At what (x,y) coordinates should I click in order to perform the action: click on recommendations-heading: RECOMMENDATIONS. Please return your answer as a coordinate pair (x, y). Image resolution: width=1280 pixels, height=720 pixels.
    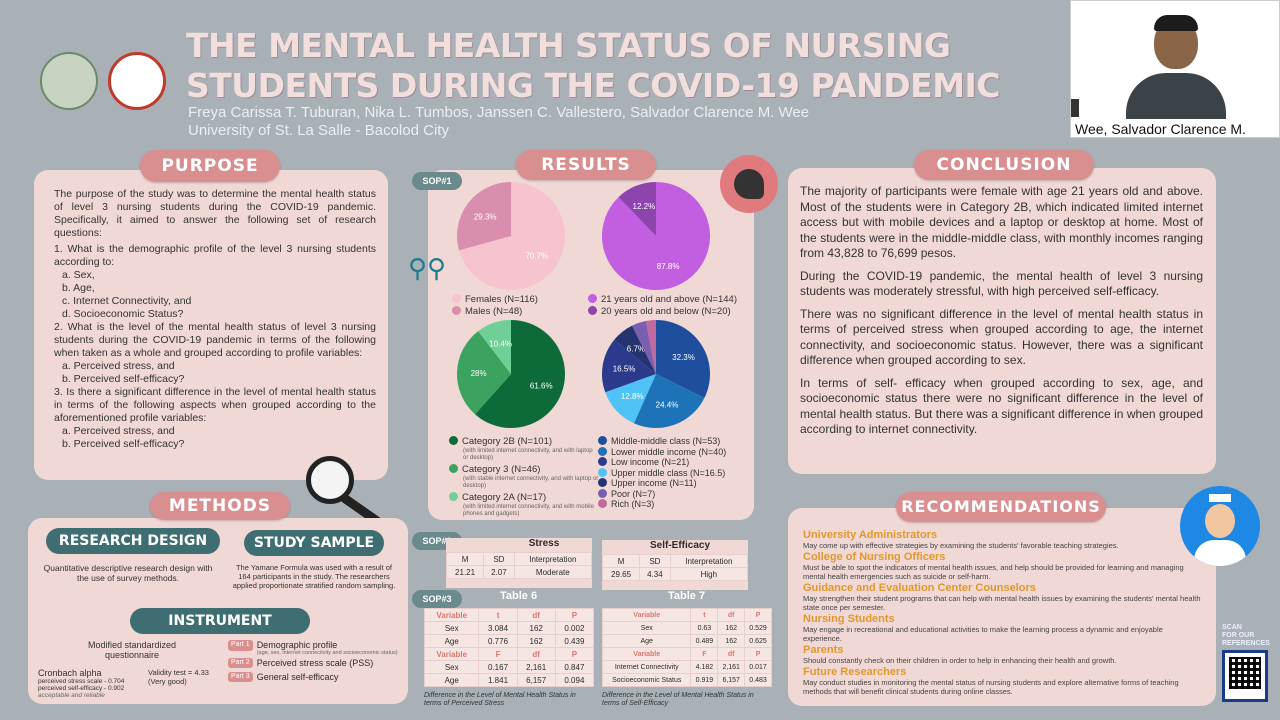
    Looking at the image, I should click on (1001, 507).